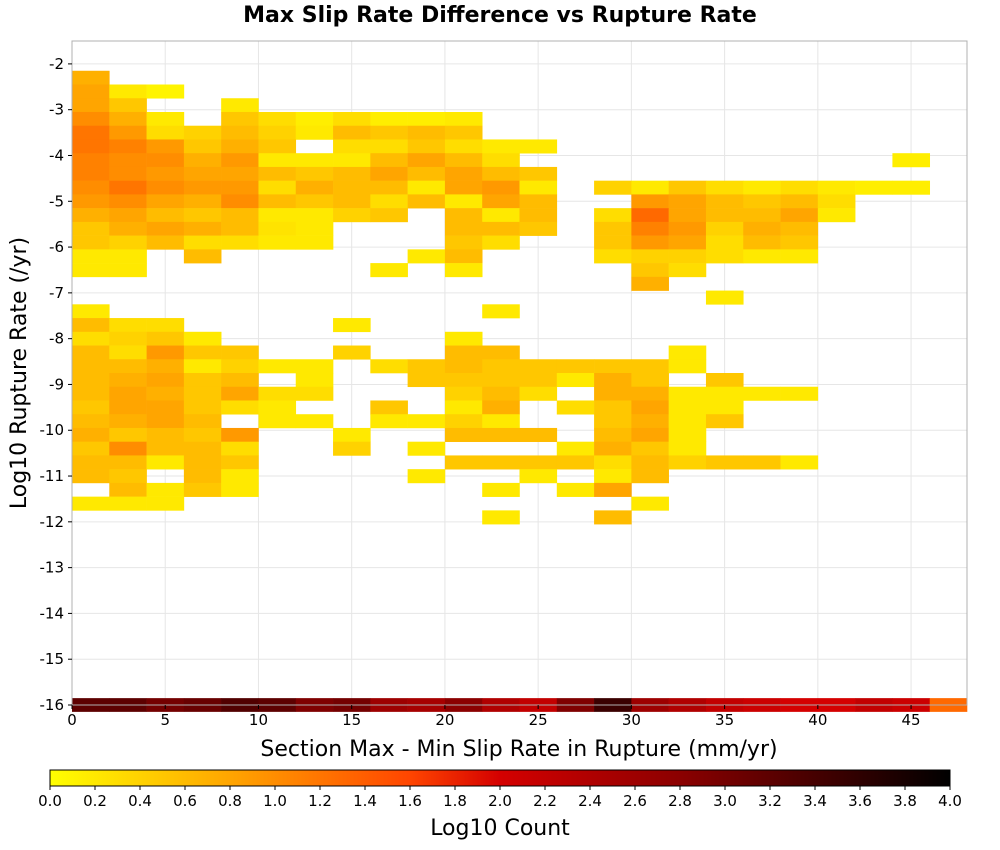 This screenshot has height=850, width=1000. What do you see at coordinates (52, 659) in the screenshot?
I see `y-tick-label: -15` at bounding box center [52, 659].